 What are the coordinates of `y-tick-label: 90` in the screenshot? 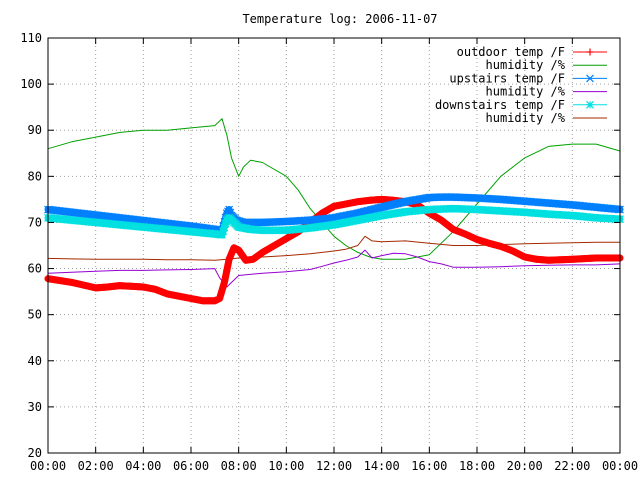 It's located at (35, 130).